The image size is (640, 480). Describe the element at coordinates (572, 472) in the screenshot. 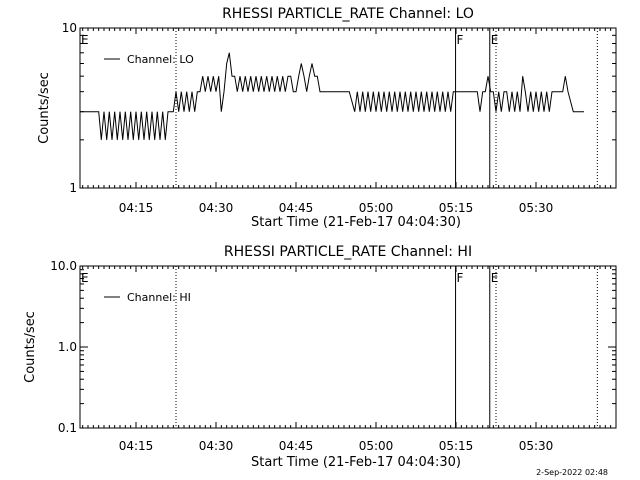

I see `footer-timestamp: 2-Sep-2022 02:48` at that location.